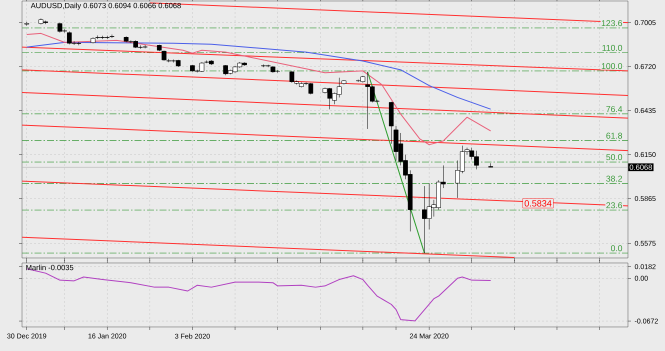  What do you see at coordinates (614, 135) in the screenshot?
I see `ref-line-label: 61.8` at bounding box center [614, 135].